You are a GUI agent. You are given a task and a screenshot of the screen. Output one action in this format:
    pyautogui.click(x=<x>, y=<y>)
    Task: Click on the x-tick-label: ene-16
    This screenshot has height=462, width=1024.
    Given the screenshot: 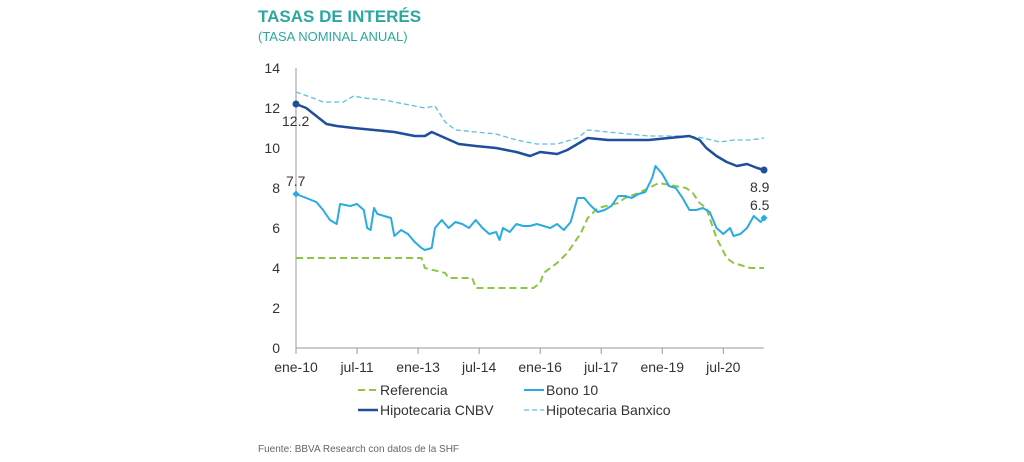 What is the action you would take?
    pyautogui.click(x=540, y=367)
    